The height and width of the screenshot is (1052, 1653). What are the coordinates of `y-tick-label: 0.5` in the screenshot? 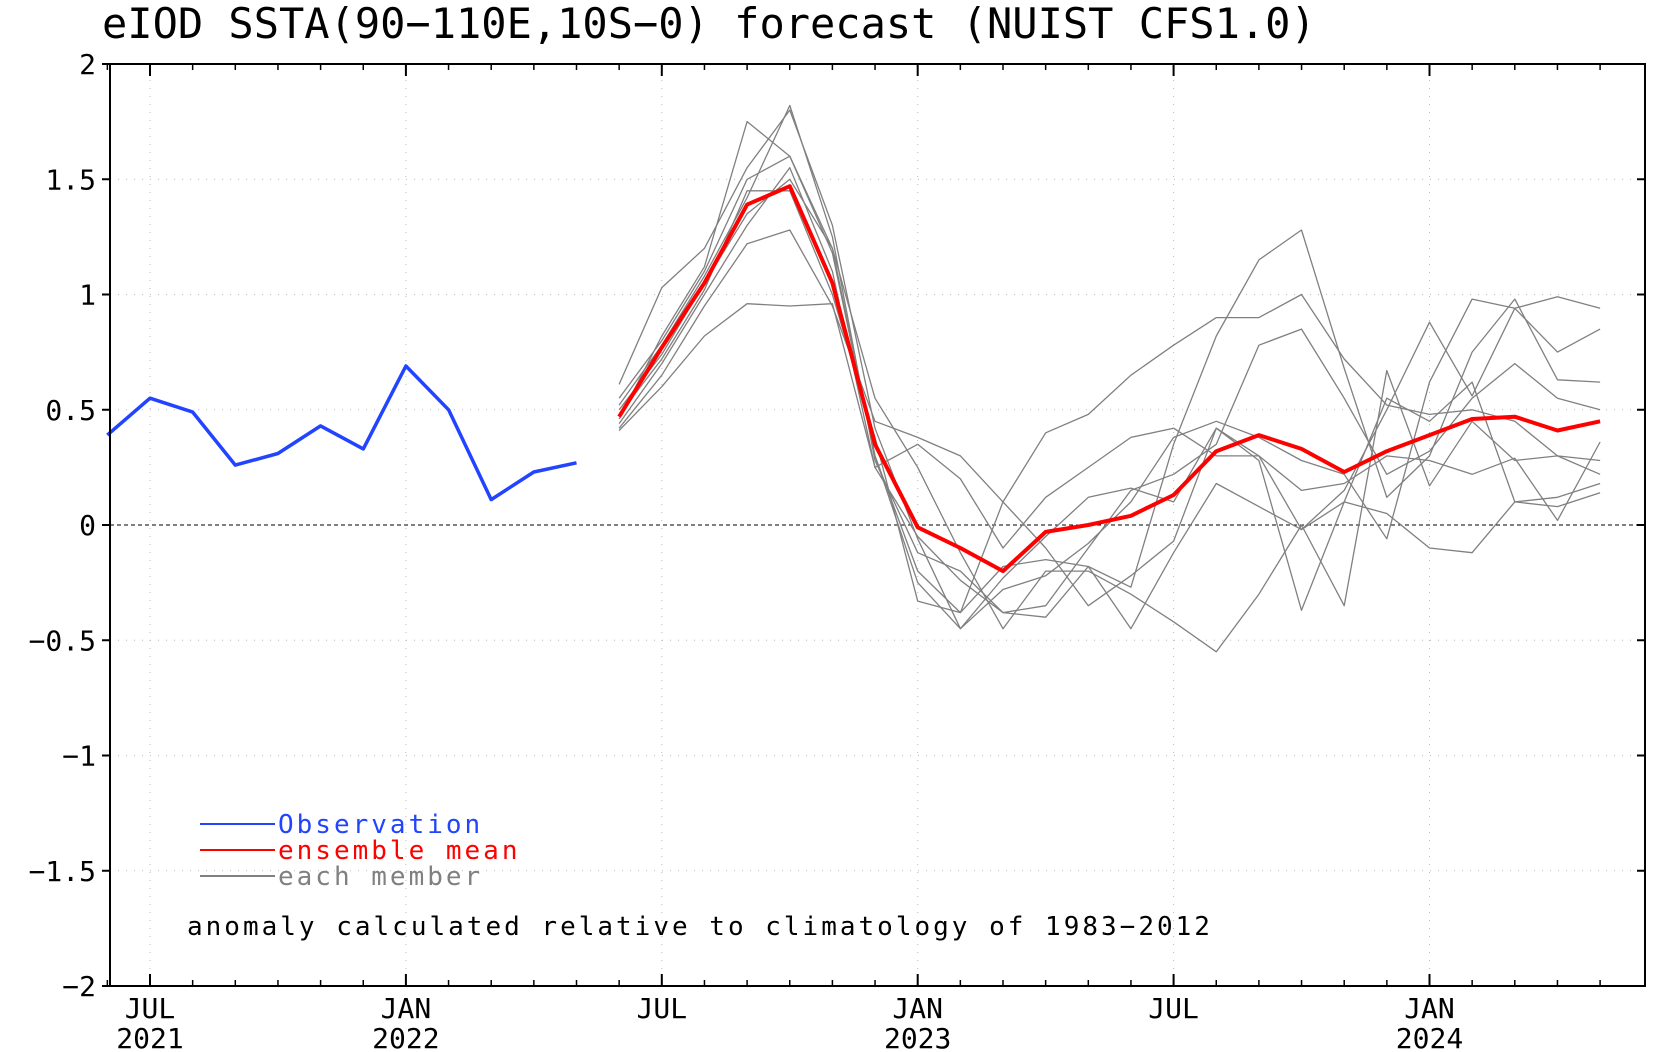 It's located at (70, 410).